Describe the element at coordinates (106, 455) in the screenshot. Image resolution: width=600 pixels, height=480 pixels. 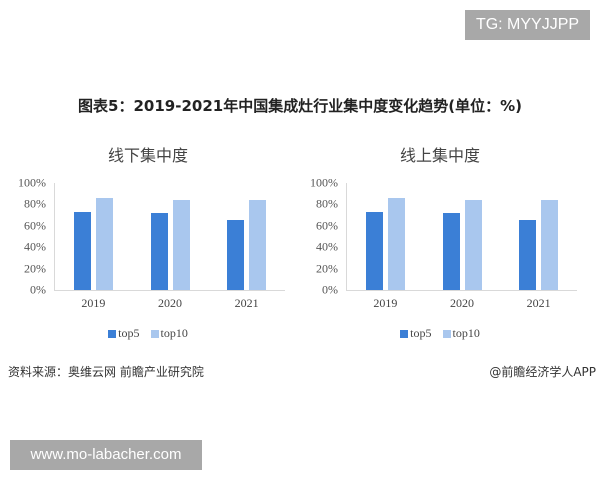
I see `url-watermark-badge: www.mo-labacher.com` at that location.